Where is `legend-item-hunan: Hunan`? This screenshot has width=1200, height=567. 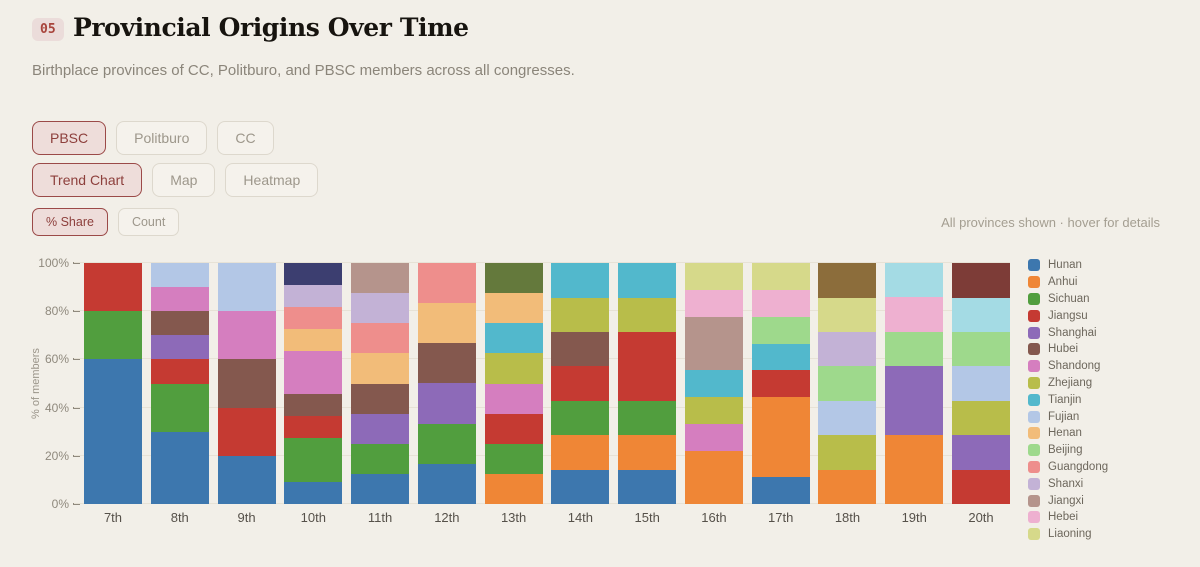 legend-item-hunan: Hunan is located at coordinates (1068, 265).